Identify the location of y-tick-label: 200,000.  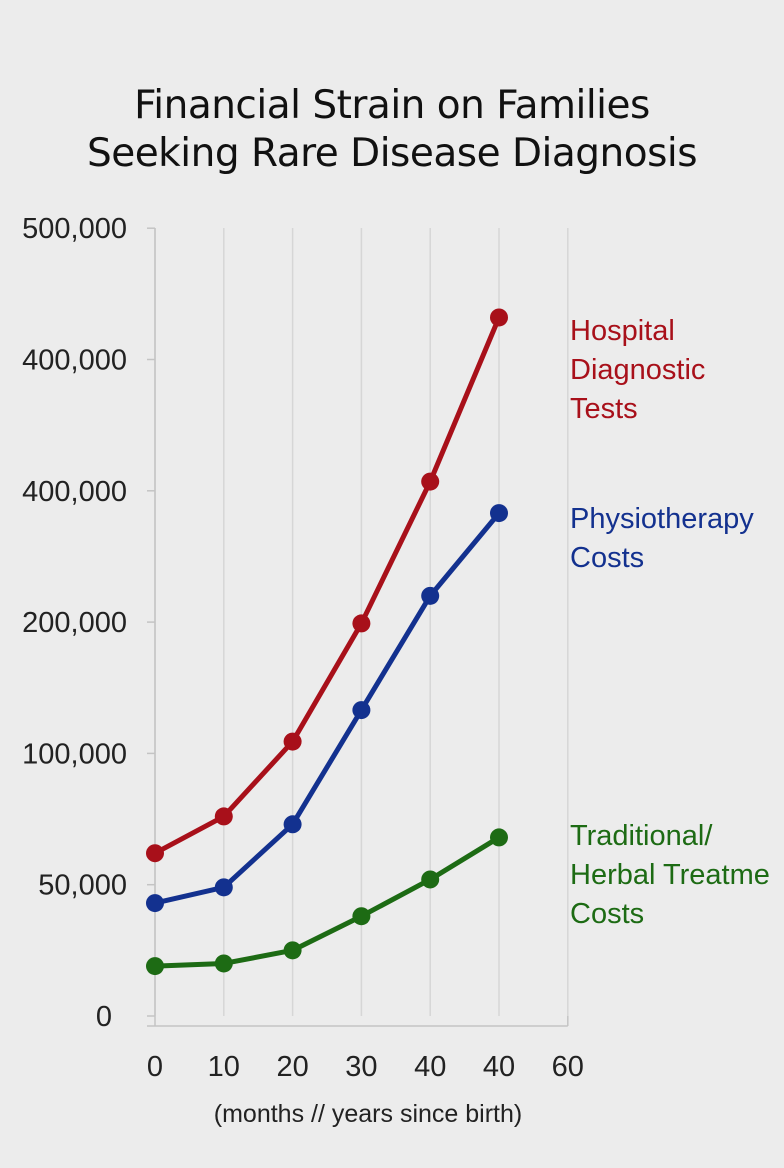
(74, 623).